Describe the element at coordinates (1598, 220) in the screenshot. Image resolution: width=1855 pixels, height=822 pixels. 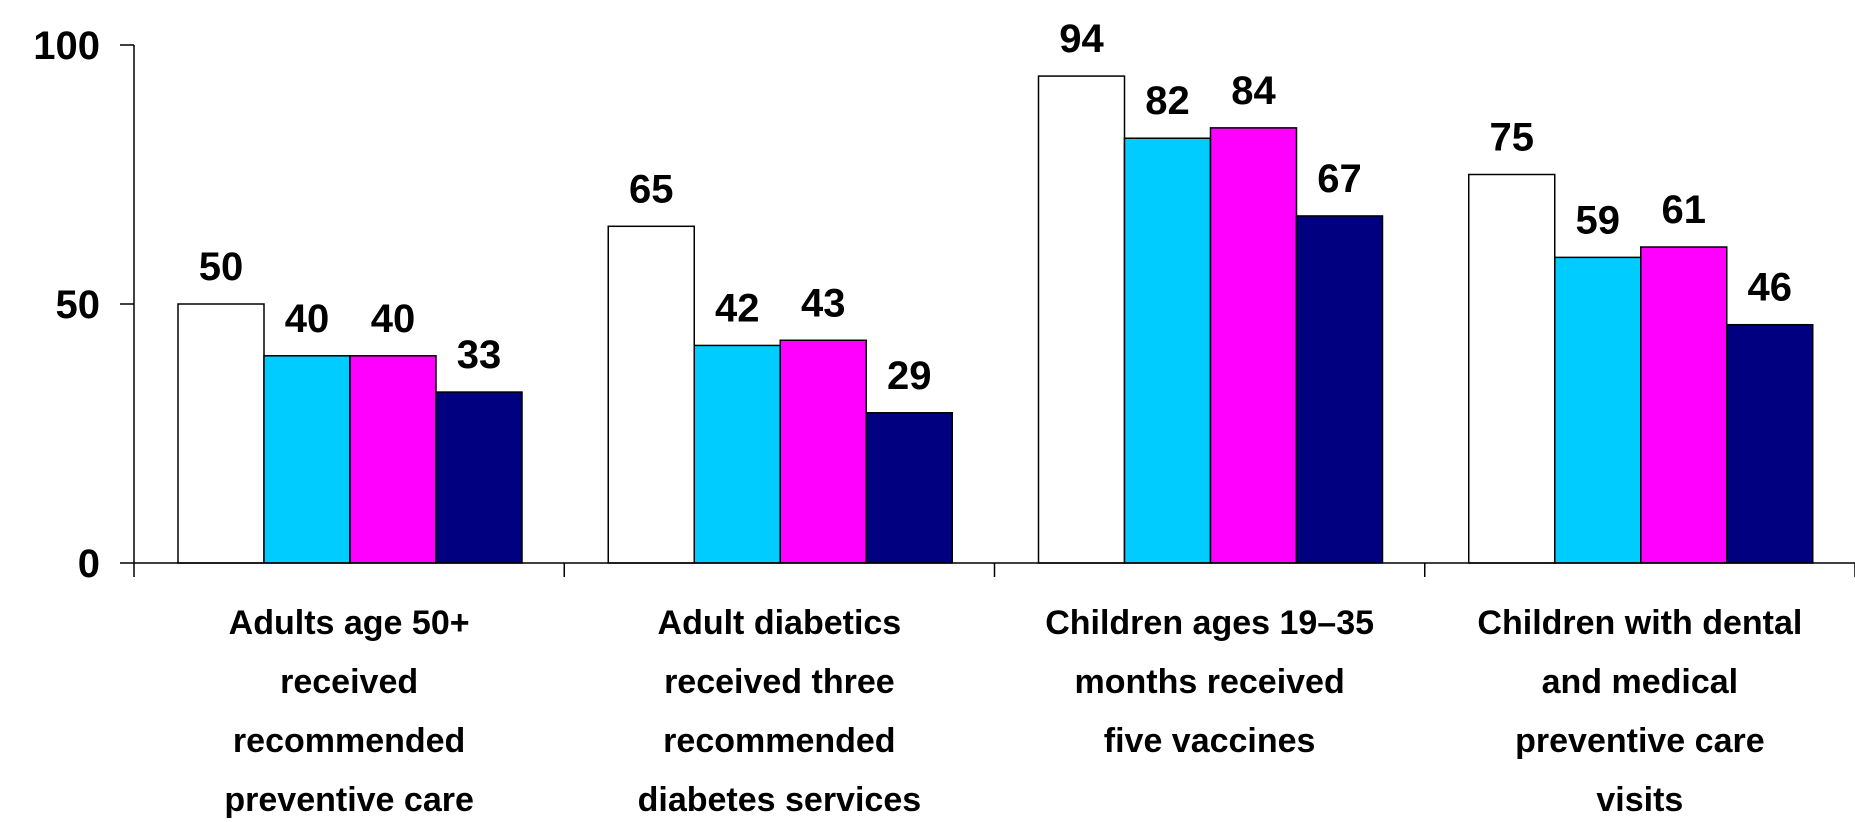
I see `data-label: 59` at that location.